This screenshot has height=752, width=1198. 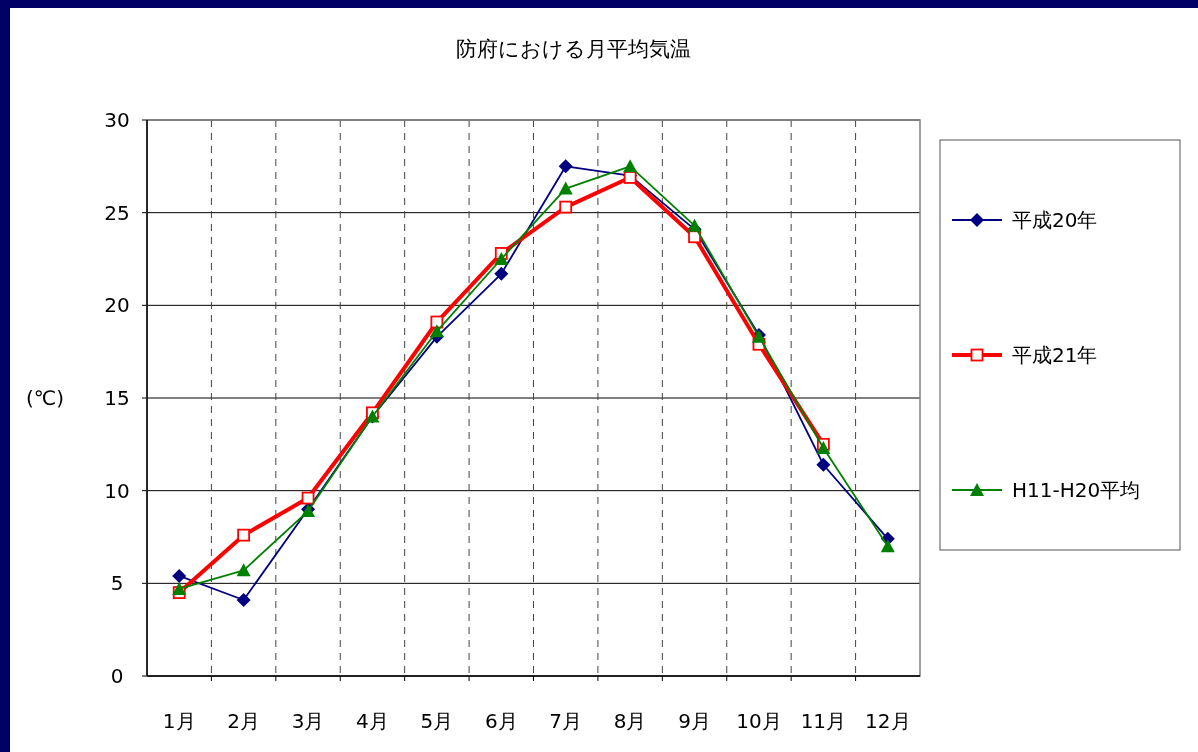 What do you see at coordinates (179, 721) in the screenshot?
I see `x-tick-label: 1月` at bounding box center [179, 721].